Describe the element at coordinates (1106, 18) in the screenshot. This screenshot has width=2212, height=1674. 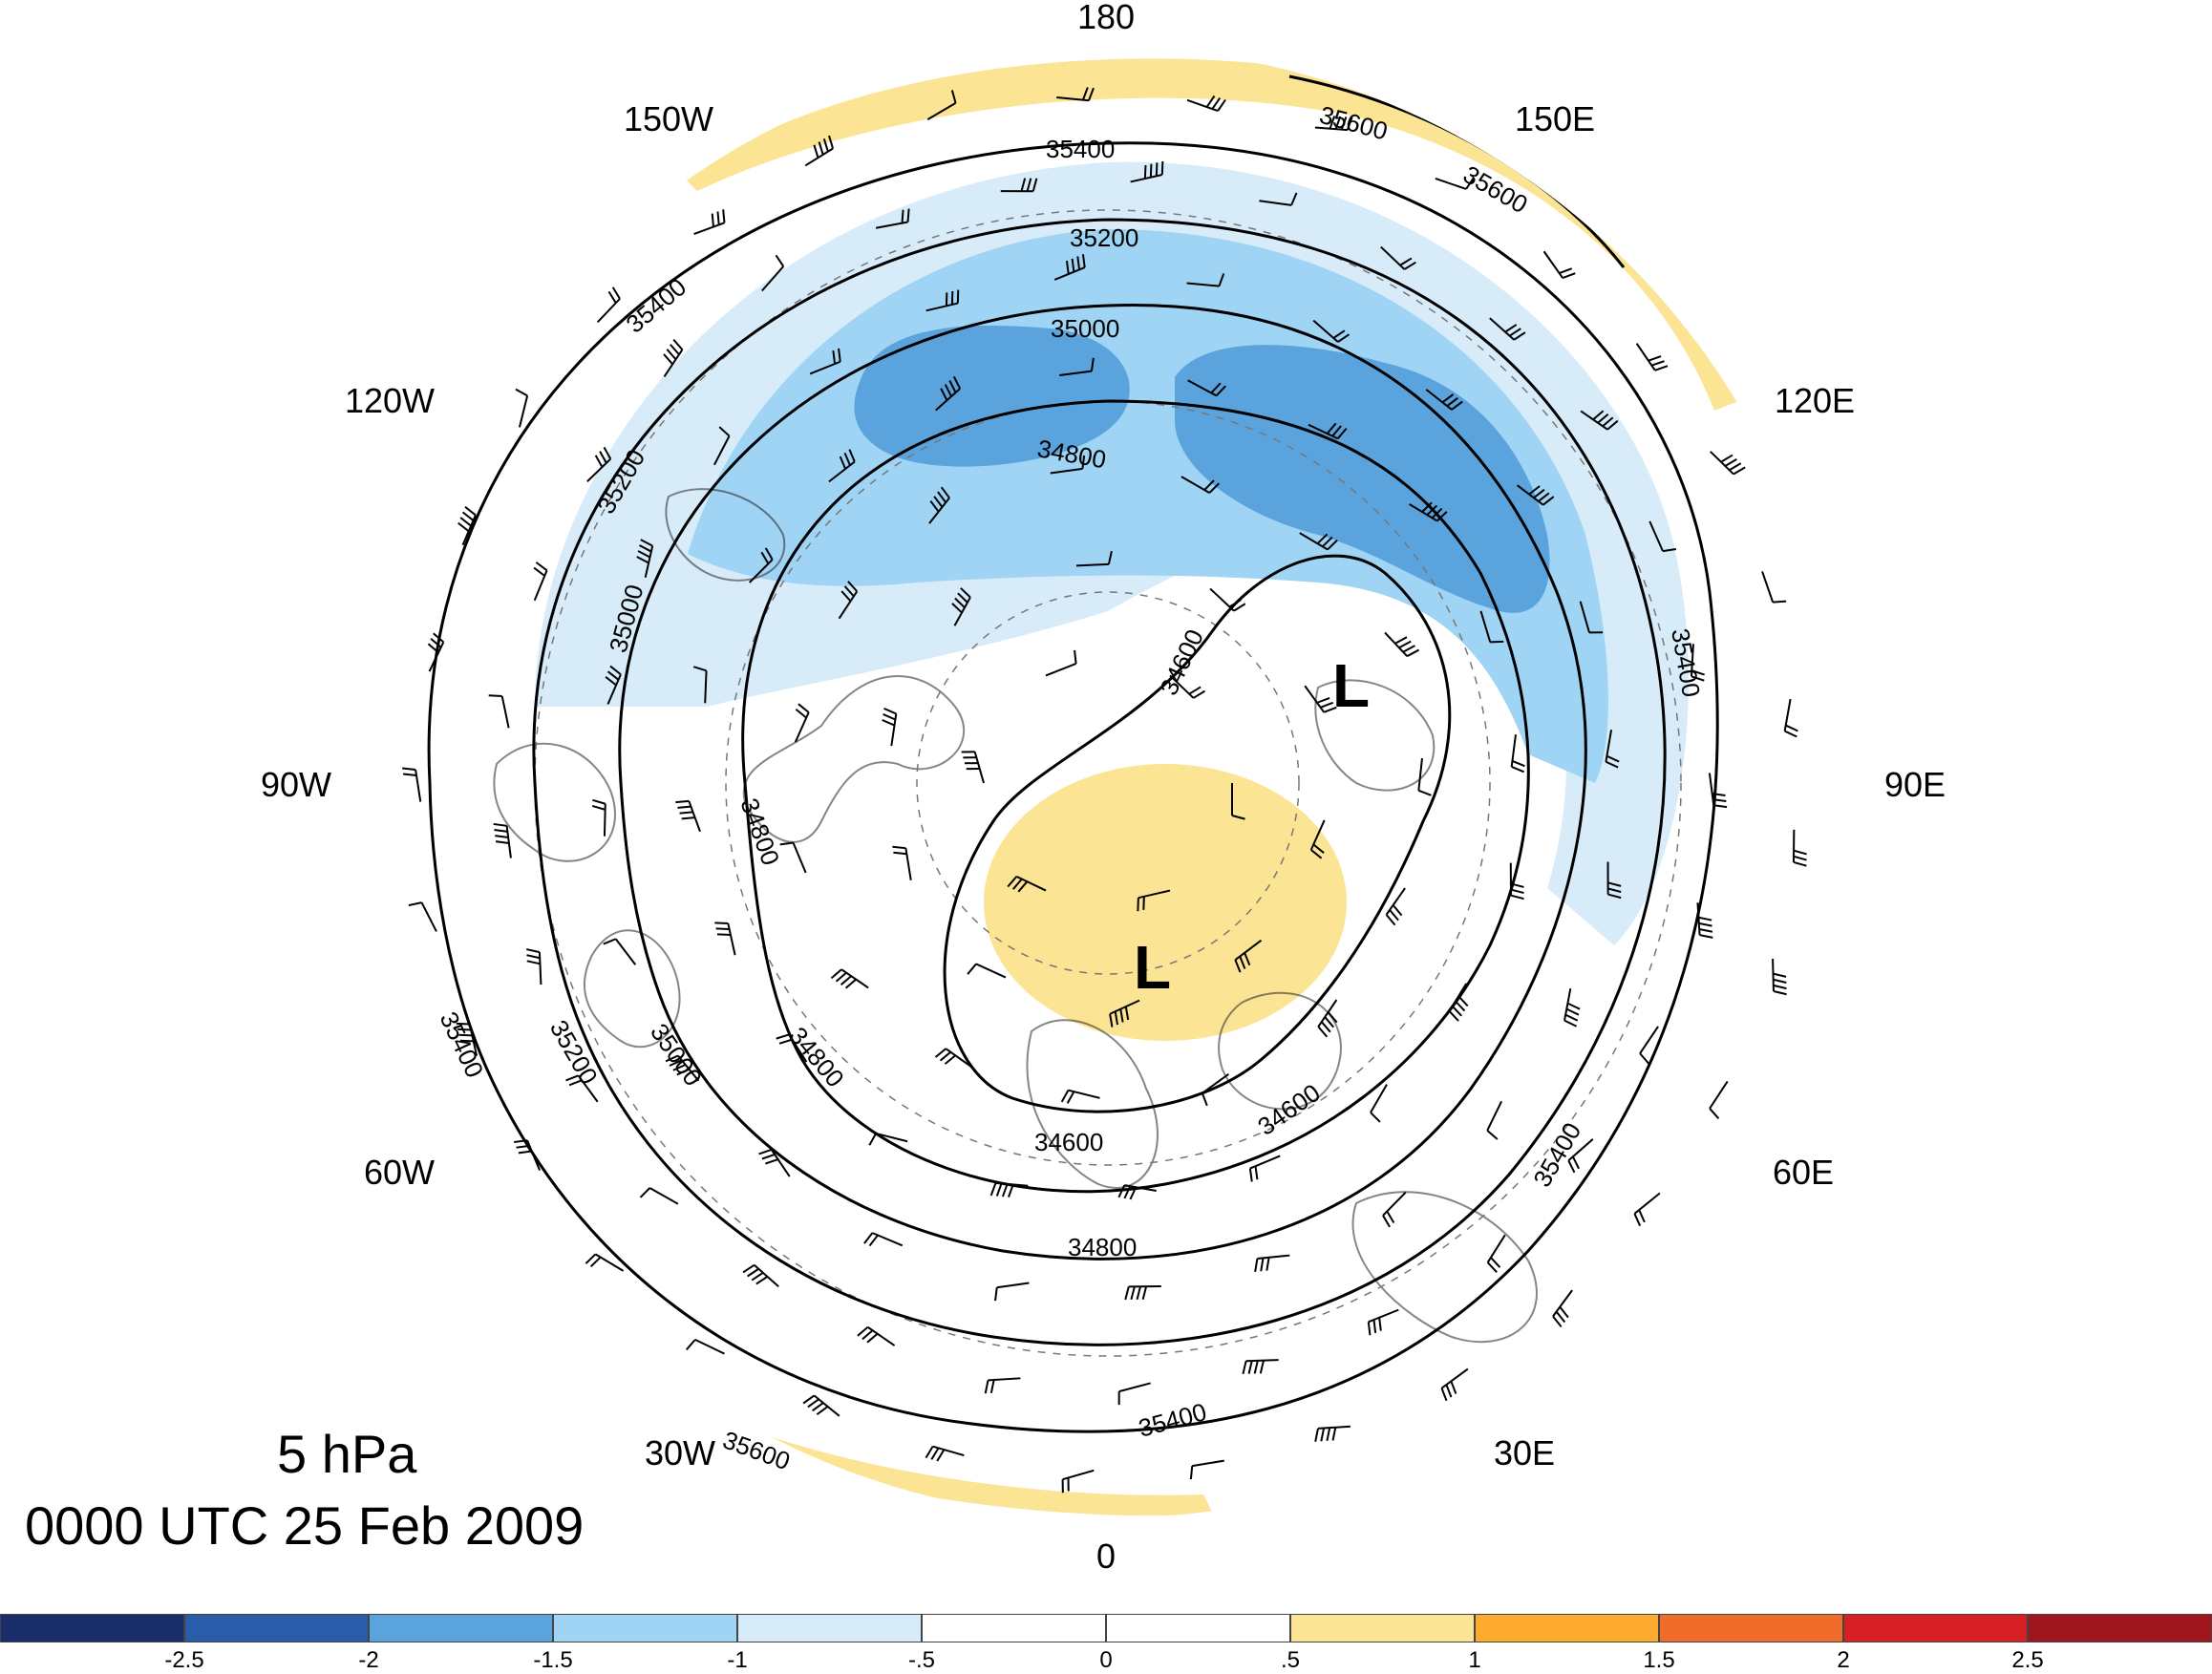
I see `lon-label-180: 180` at that location.